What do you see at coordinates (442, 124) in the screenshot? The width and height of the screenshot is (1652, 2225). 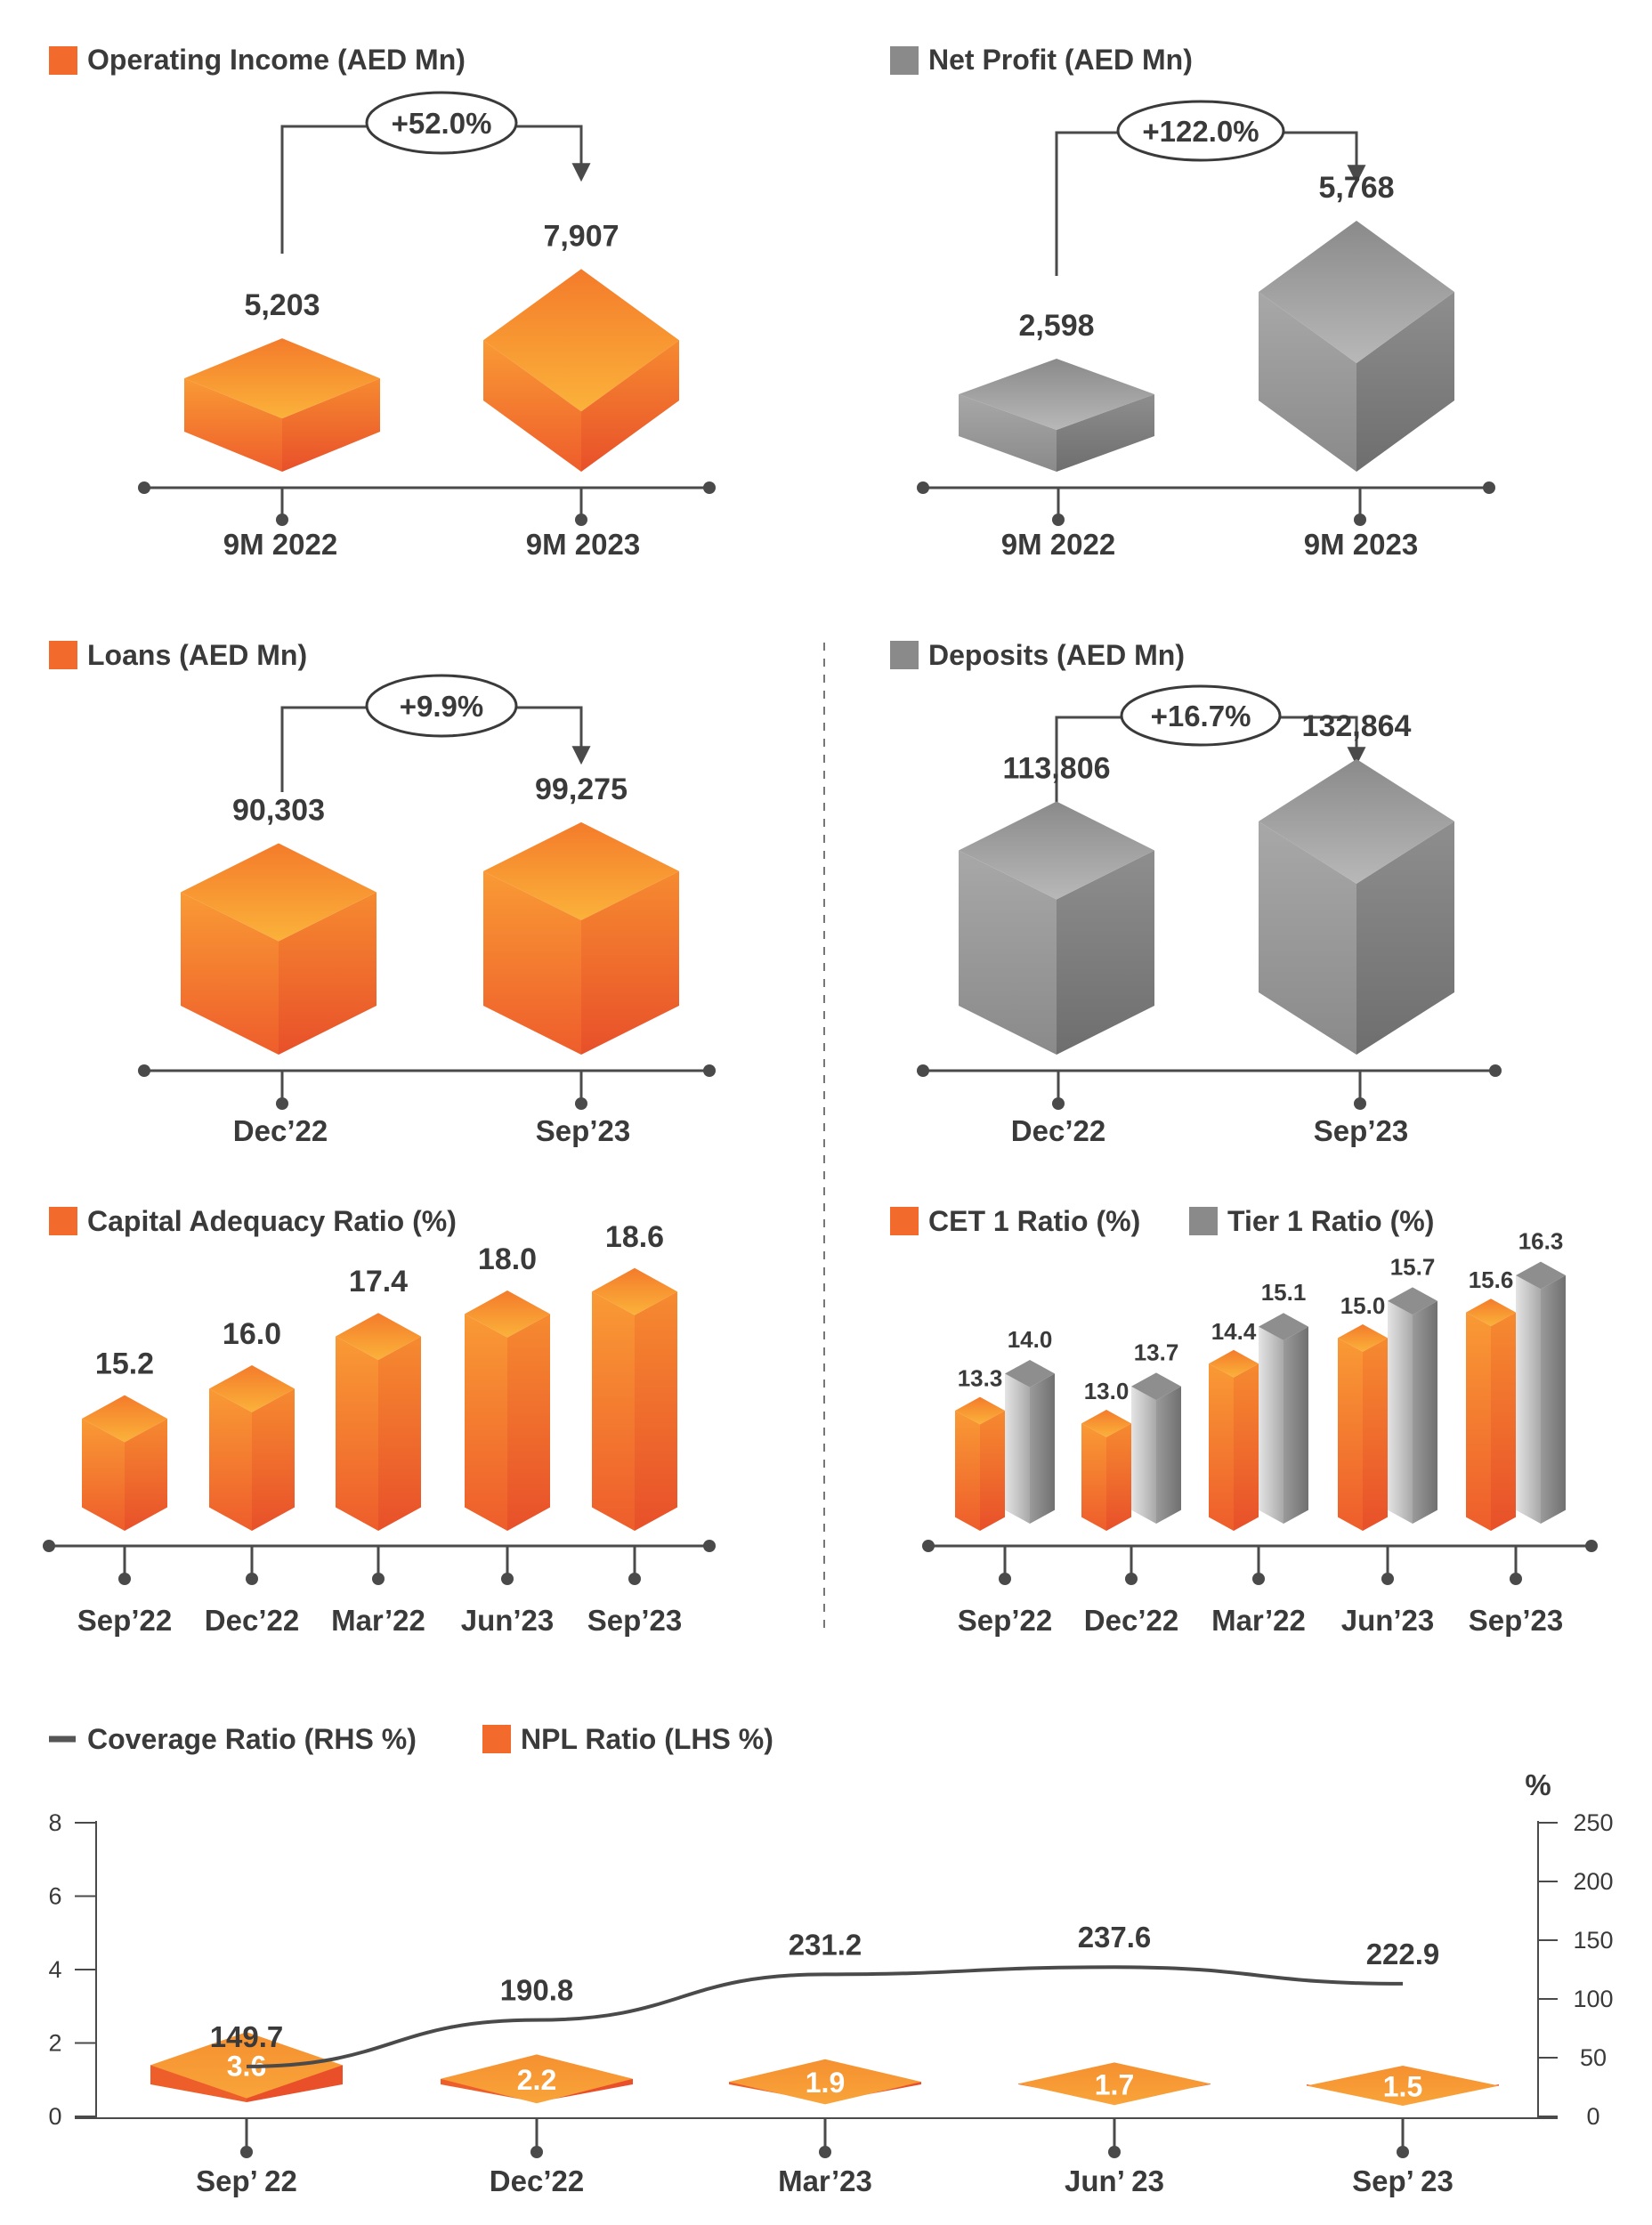 I see `growth-label: +52.0%` at bounding box center [442, 124].